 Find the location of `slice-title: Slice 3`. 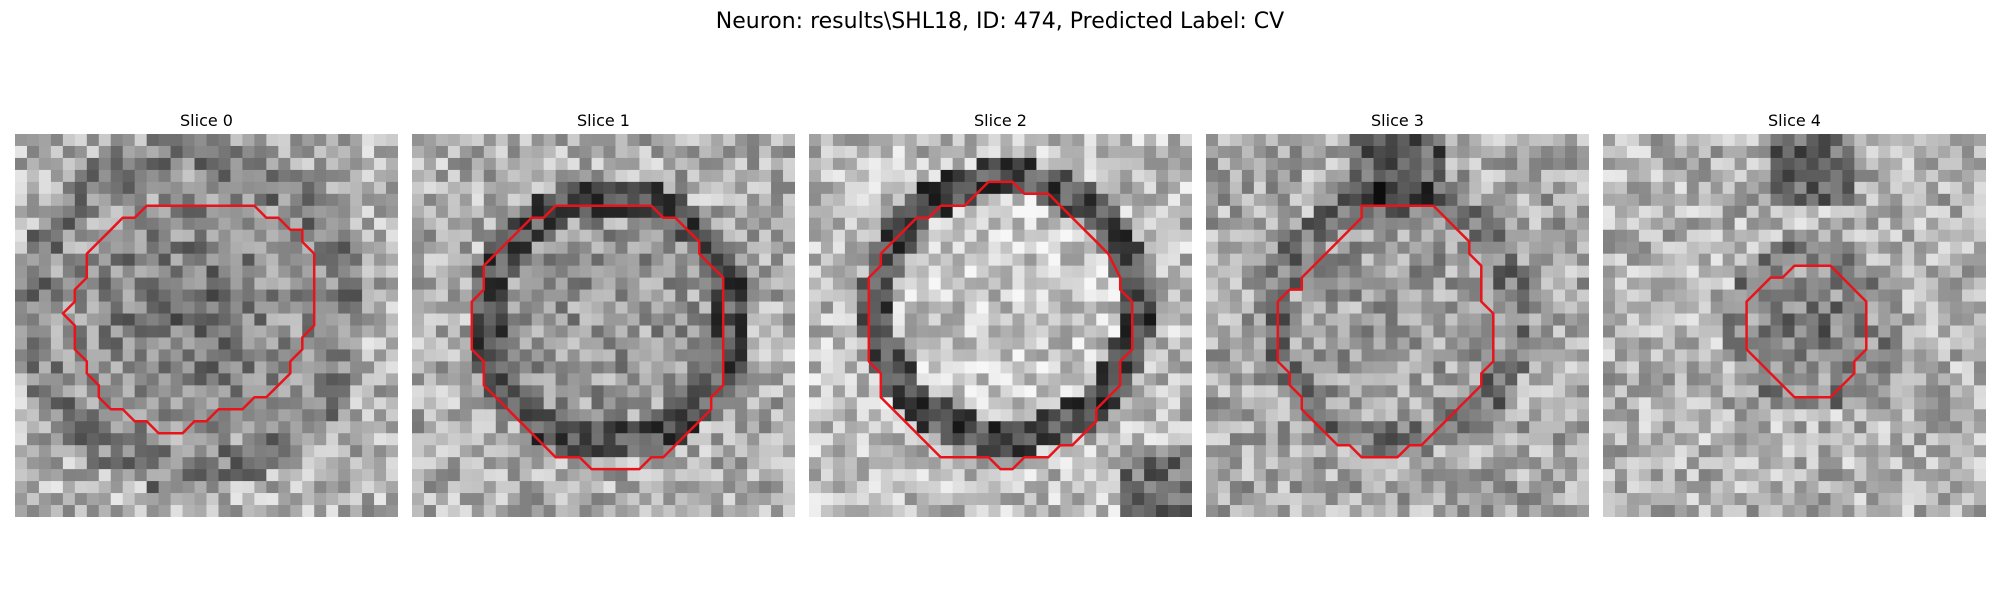

slice-title: Slice 3 is located at coordinates (1397, 120).